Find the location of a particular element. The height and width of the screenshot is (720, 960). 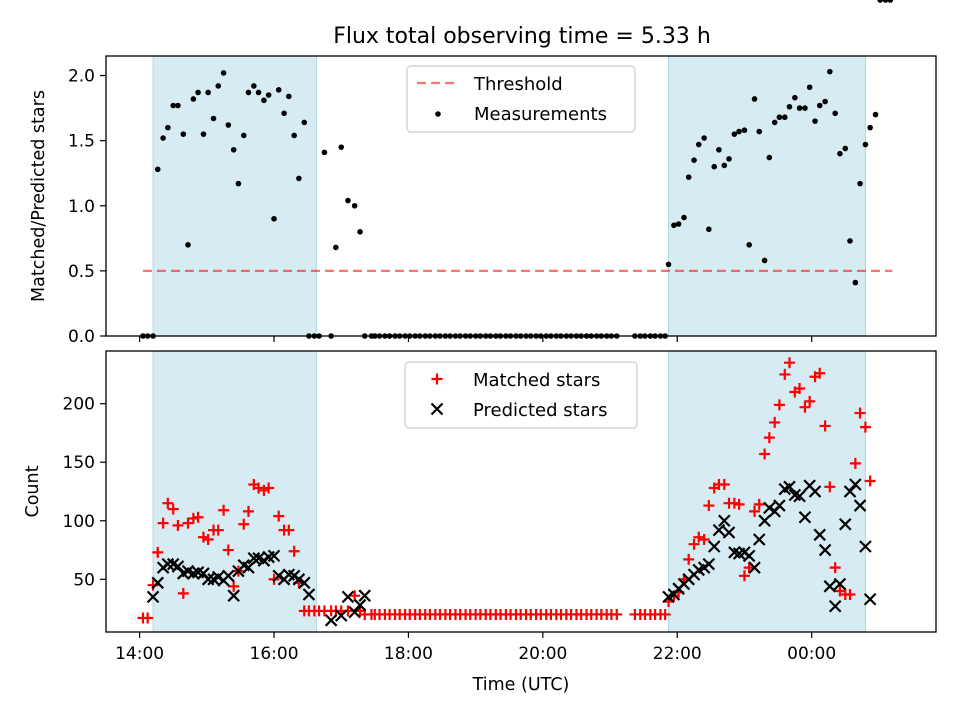

top-y-axis-label: Matched/Predicted stars is located at coordinates (39, 196).